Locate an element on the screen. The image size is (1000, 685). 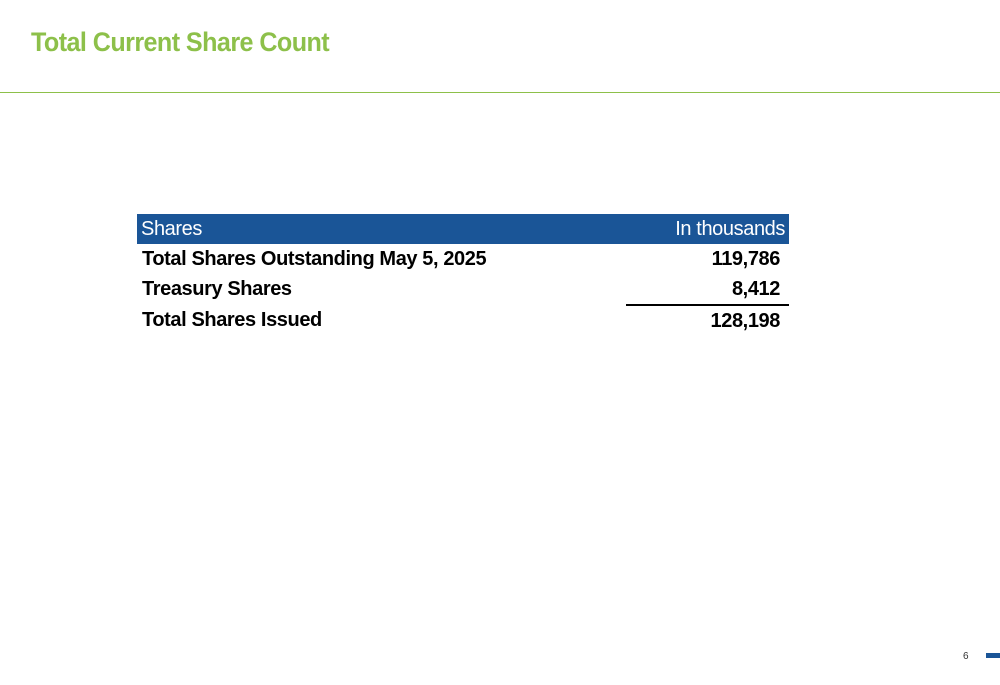
row-label-treasury: Treasury Shares is located at coordinates (217, 289).